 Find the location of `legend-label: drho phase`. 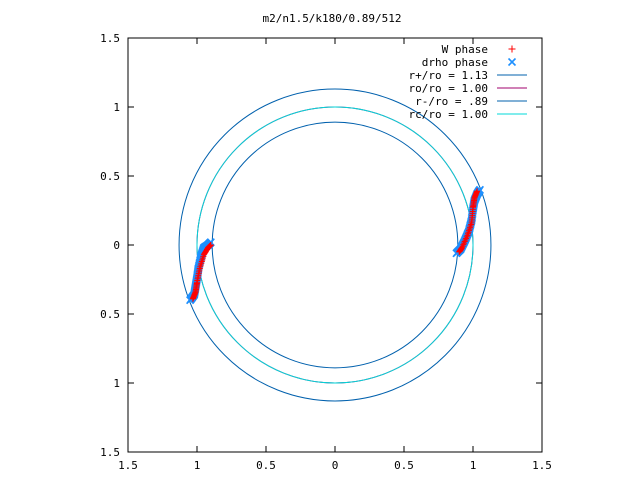

legend-label: drho phase is located at coordinates (455, 62).